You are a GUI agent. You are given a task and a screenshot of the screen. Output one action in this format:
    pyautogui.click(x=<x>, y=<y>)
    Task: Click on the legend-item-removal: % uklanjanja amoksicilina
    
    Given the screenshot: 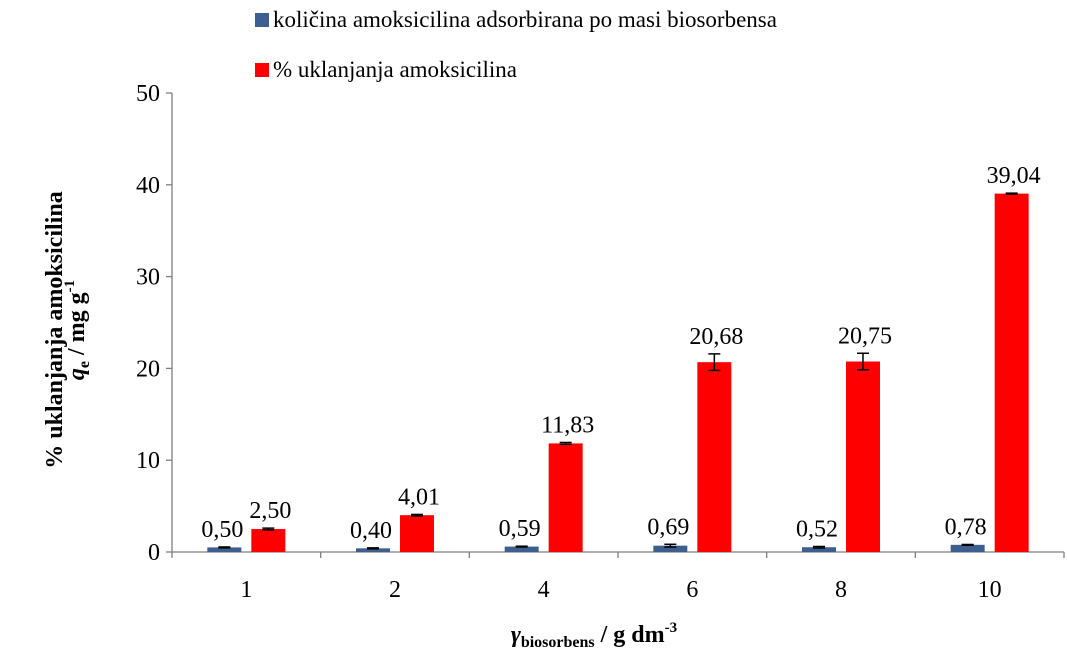 What is the action you would take?
    pyautogui.click(x=516, y=70)
    